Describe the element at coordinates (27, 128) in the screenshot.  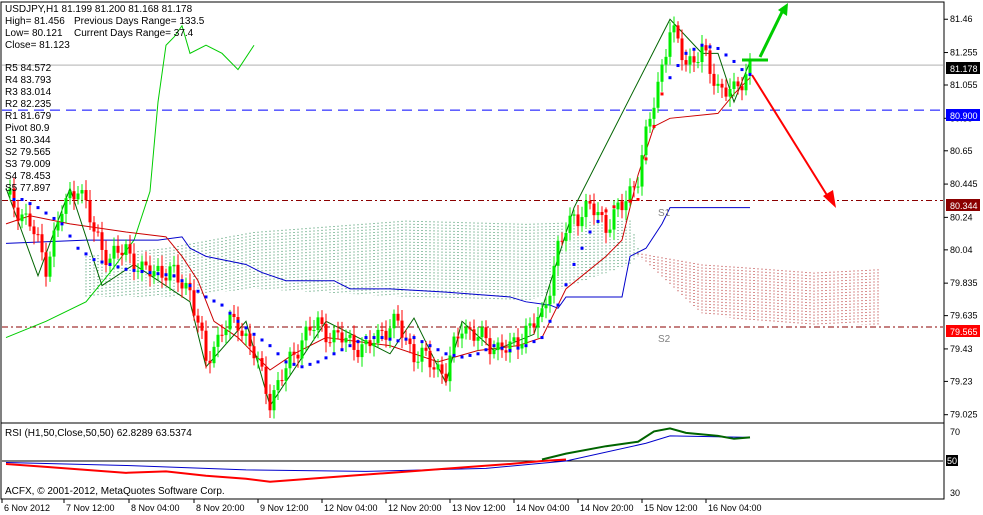
I see `pivot-p: Pivot 80.9` at that location.